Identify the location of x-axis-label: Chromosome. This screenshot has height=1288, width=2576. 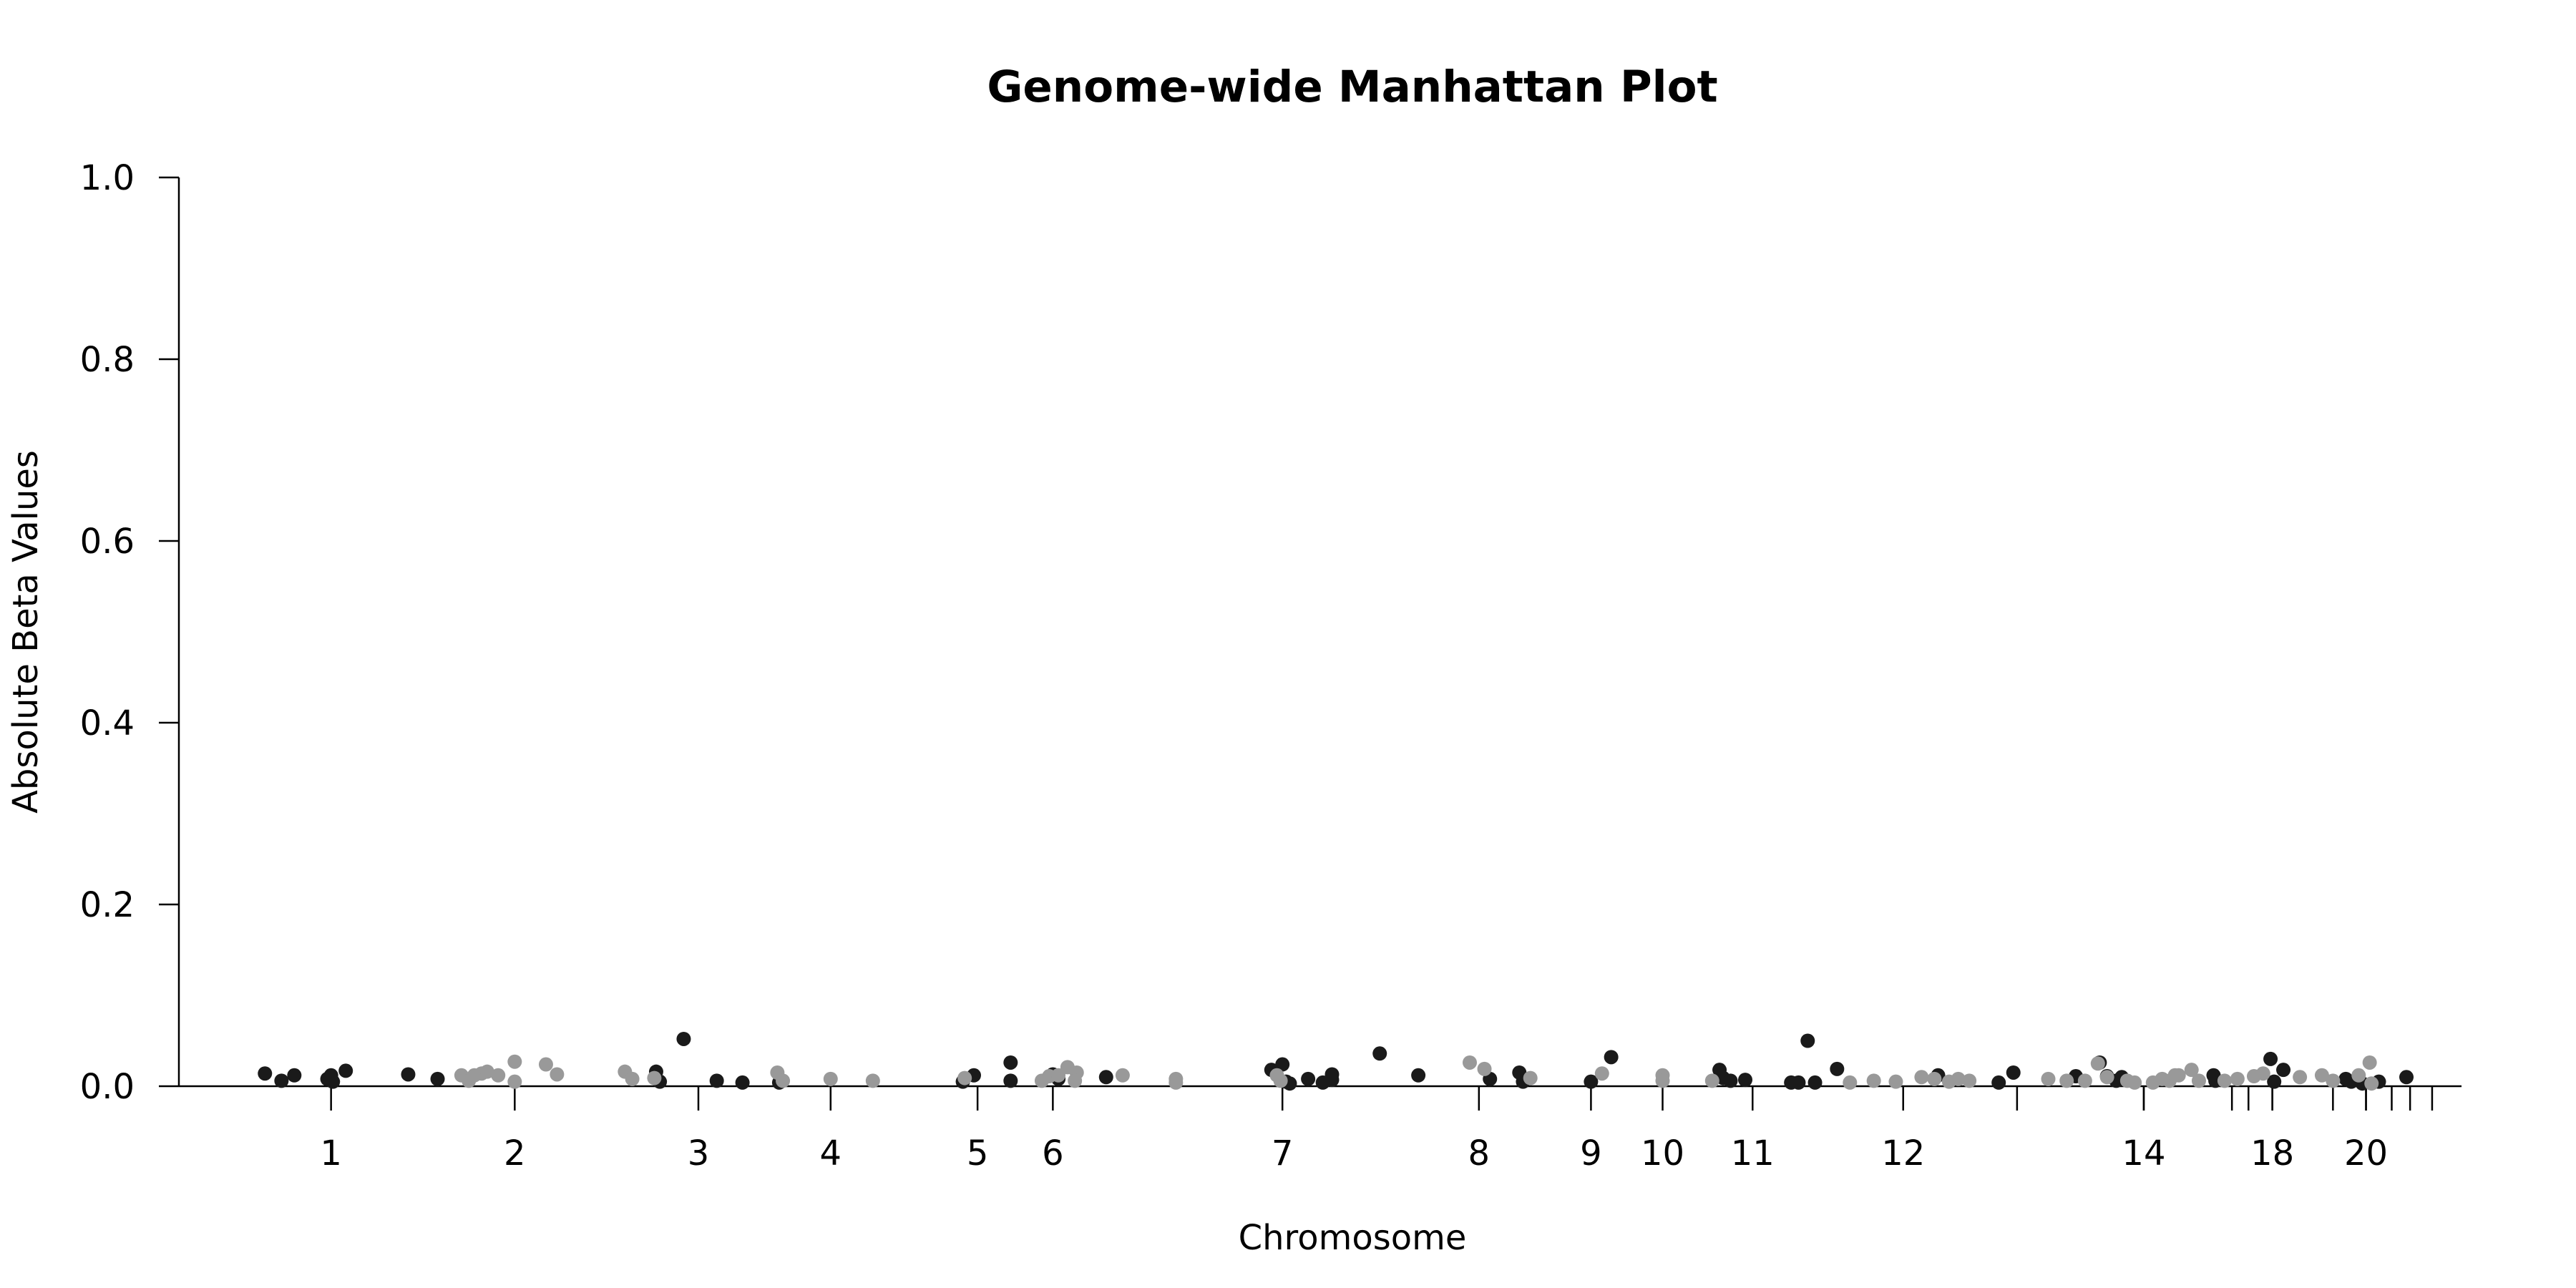
(1353, 1238).